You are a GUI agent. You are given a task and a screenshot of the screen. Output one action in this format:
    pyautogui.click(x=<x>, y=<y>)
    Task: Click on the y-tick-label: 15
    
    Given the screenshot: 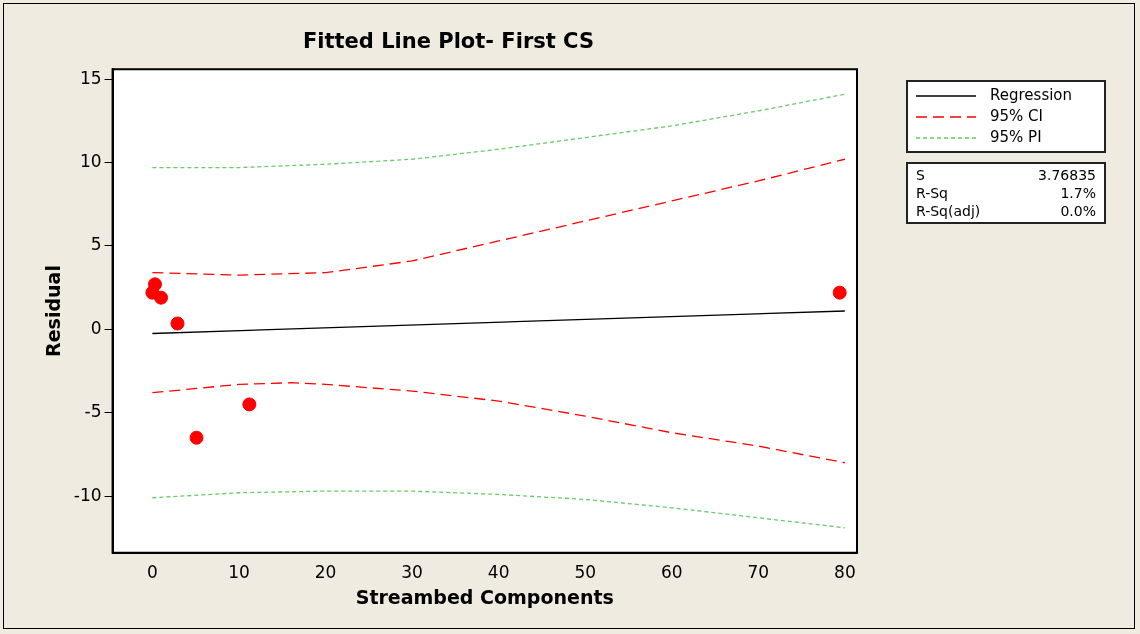 What is the action you would take?
    pyautogui.click(x=90, y=77)
    